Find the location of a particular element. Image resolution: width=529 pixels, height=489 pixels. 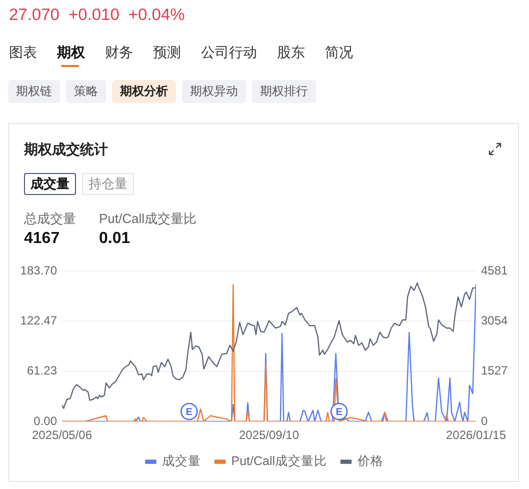

legend-label: 价格 is located at coordinates (370, 461).